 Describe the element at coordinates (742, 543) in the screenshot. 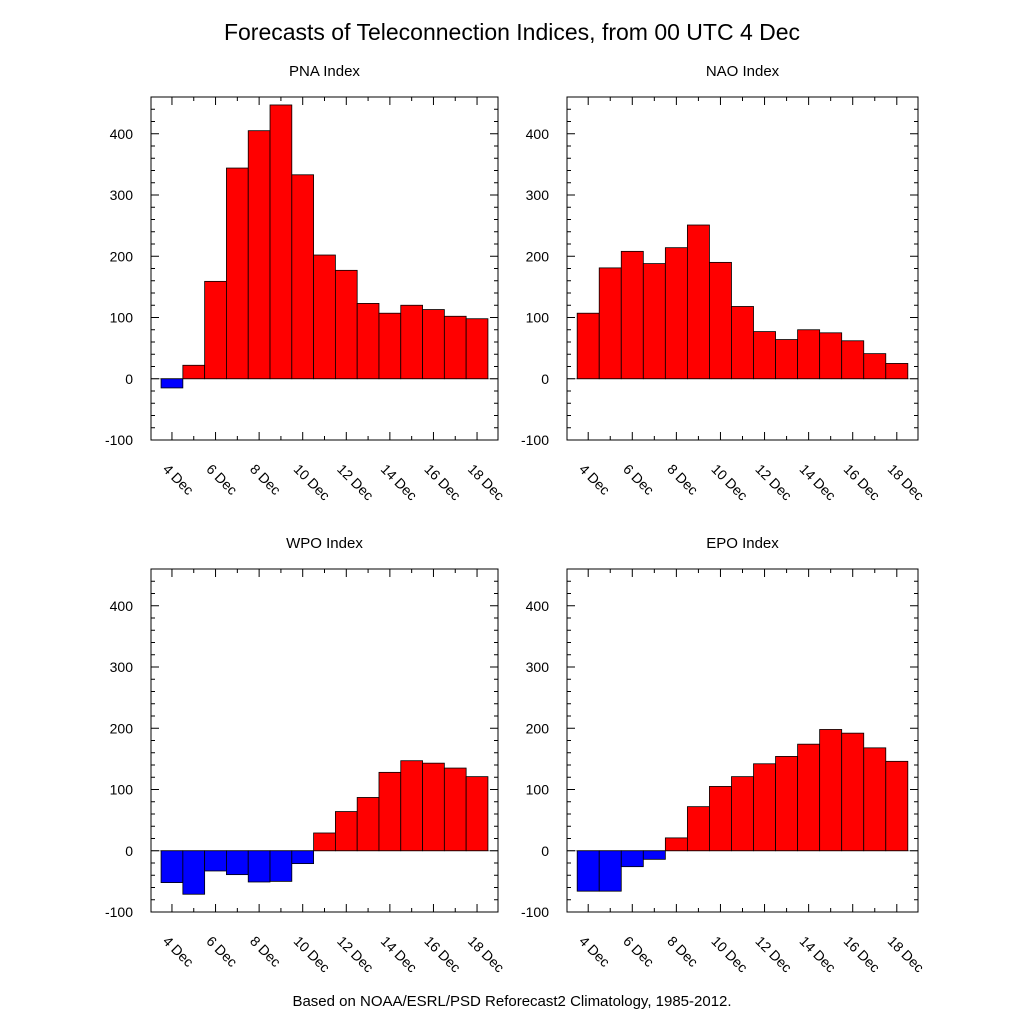

I see `panel-title: EPO Index` at that location.